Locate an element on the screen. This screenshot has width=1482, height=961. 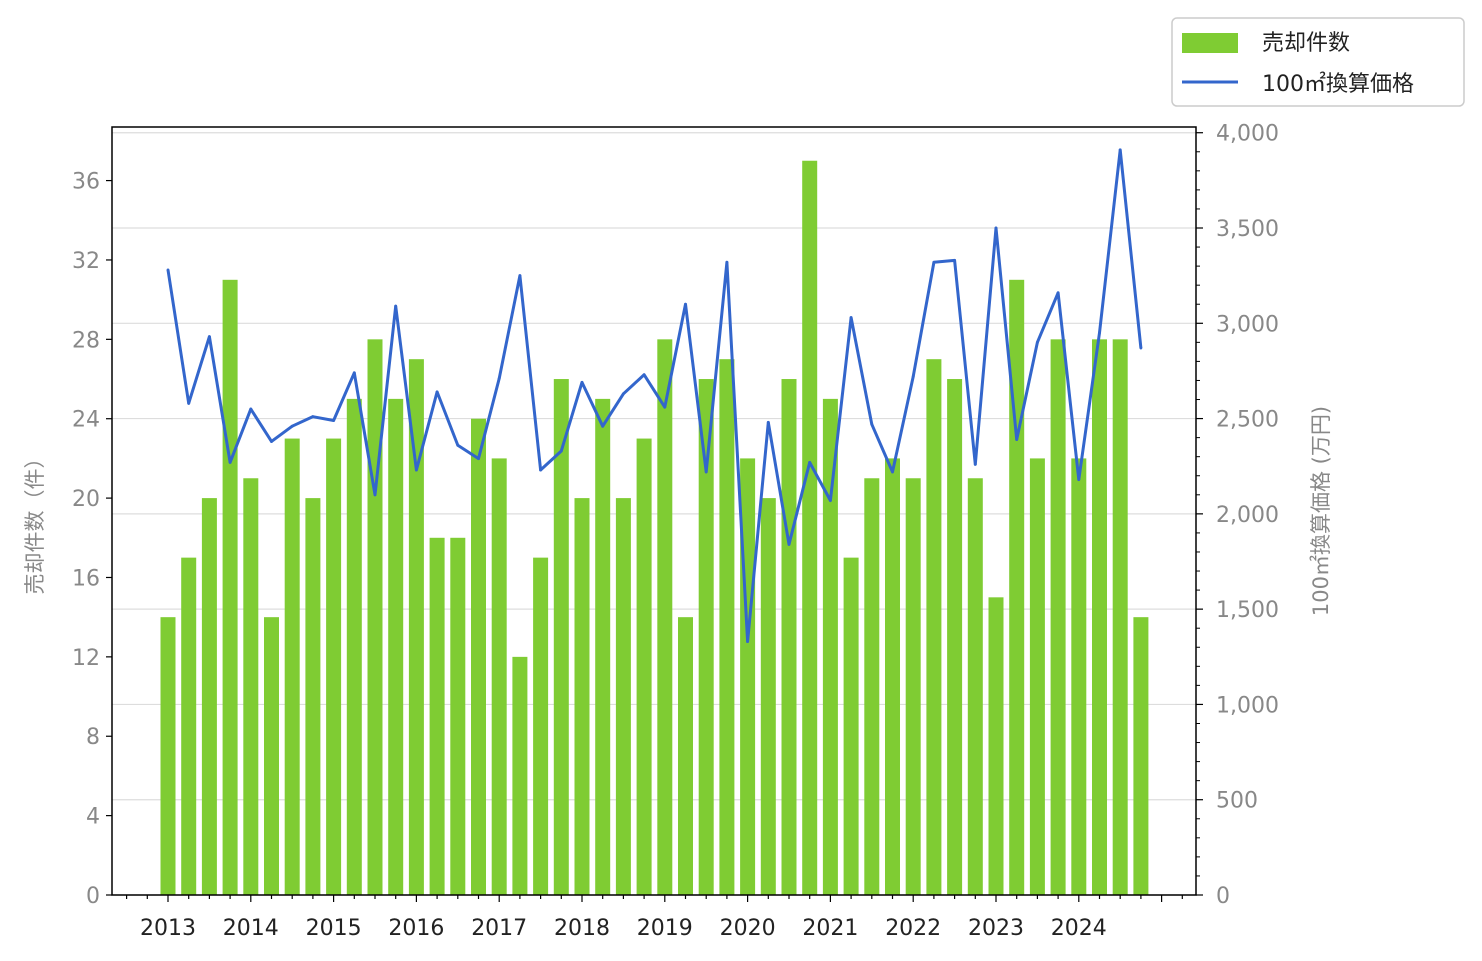
x-tick-label: 2023 is located at coordinates (996, 928).